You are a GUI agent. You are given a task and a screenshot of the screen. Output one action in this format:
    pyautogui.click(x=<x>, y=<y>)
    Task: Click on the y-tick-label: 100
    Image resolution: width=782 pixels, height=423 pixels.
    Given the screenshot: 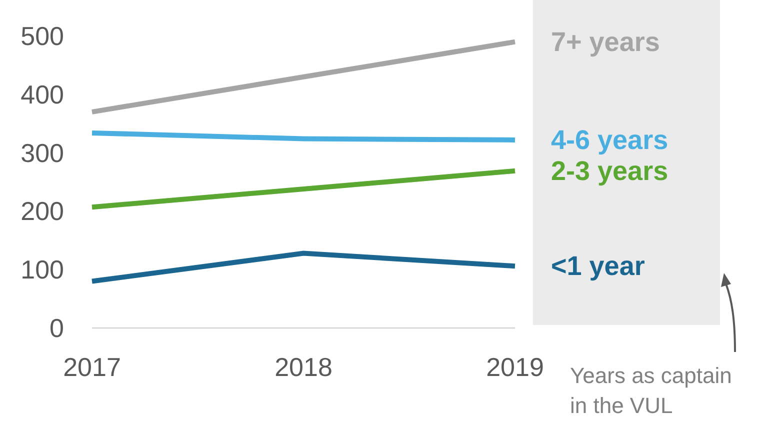 What is the action you would take?
    pyautogui.click(x=42, y=269)
    